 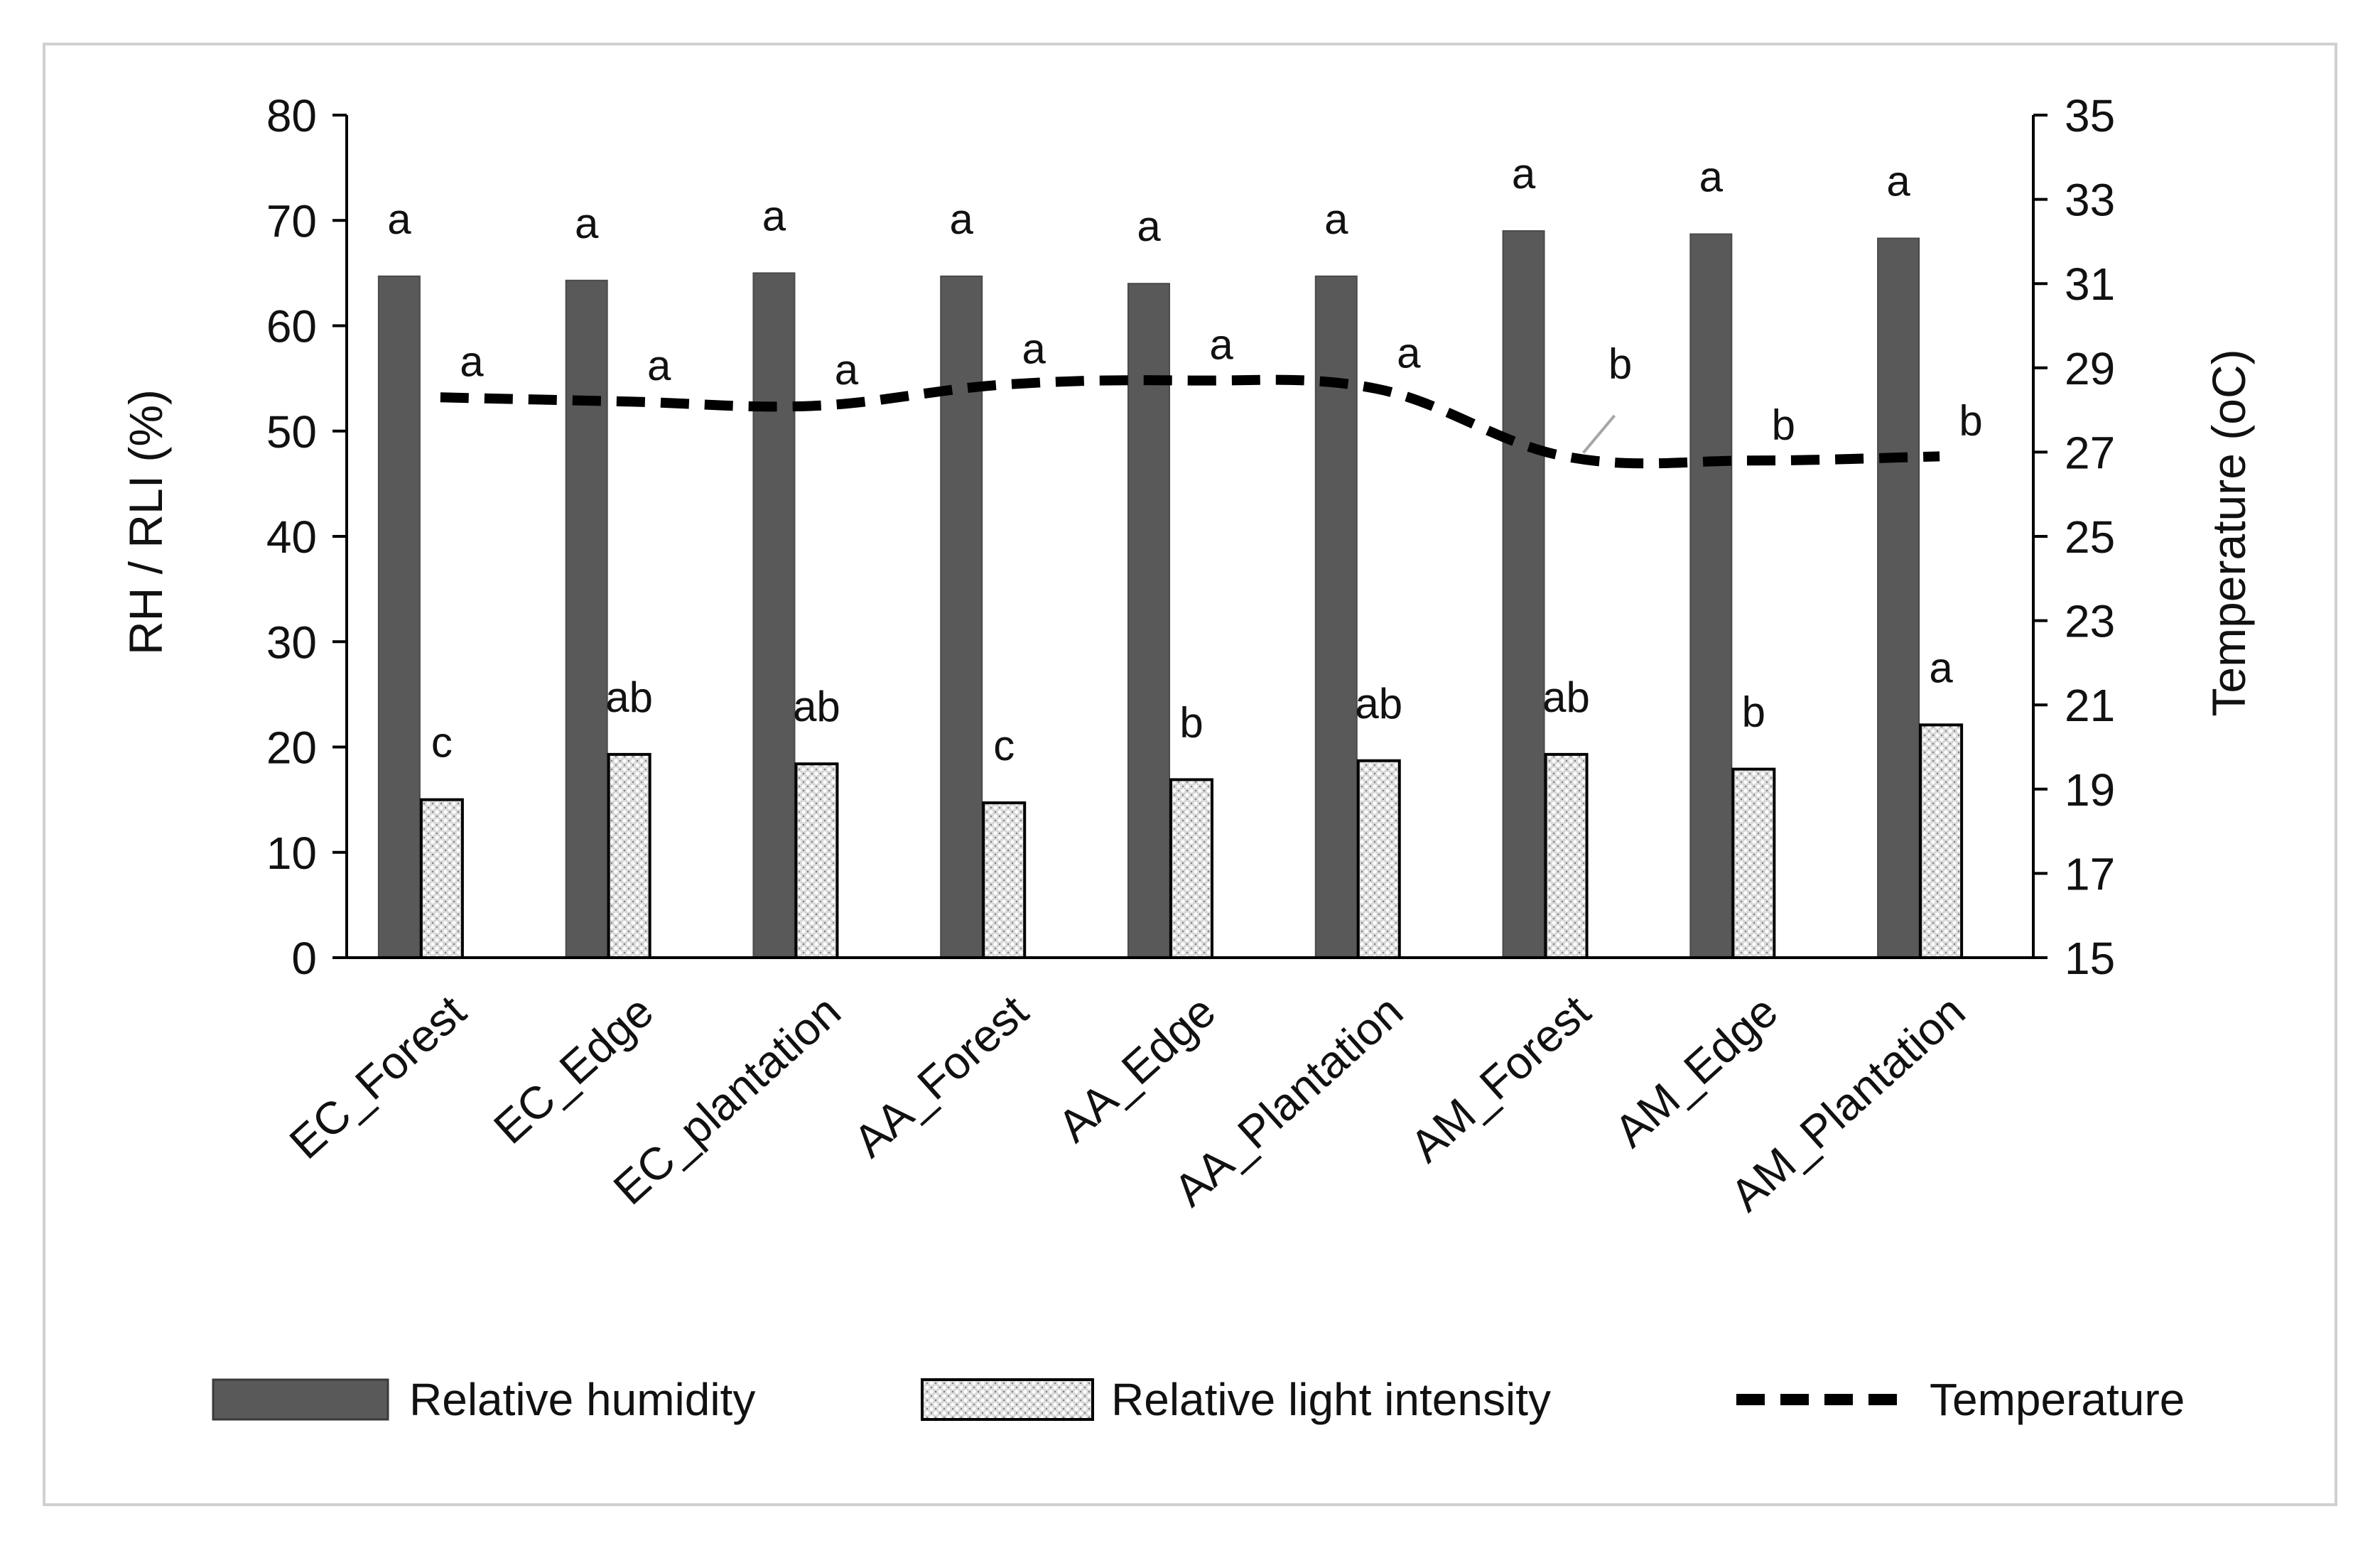 What do you see at coordinates (1712, 177) in the screenshot?
I see `letter-relative-humidity-am-edge: a` at bounding box center [1712, 177].